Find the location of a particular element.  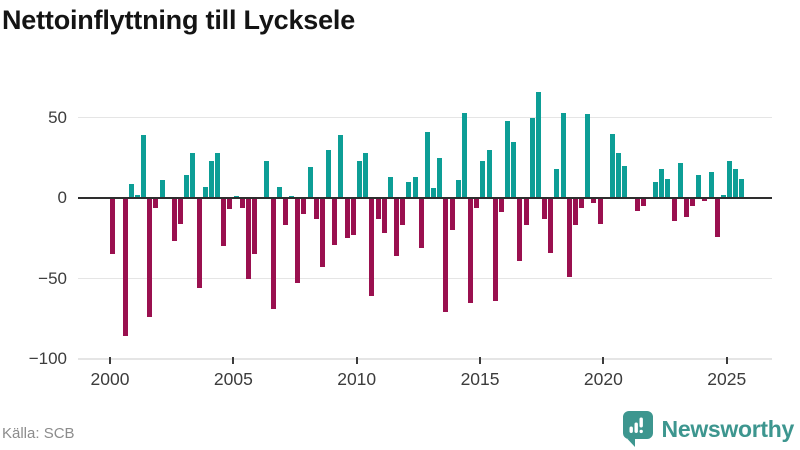

bar-2009Q2 is located at coordinates (341, 166).